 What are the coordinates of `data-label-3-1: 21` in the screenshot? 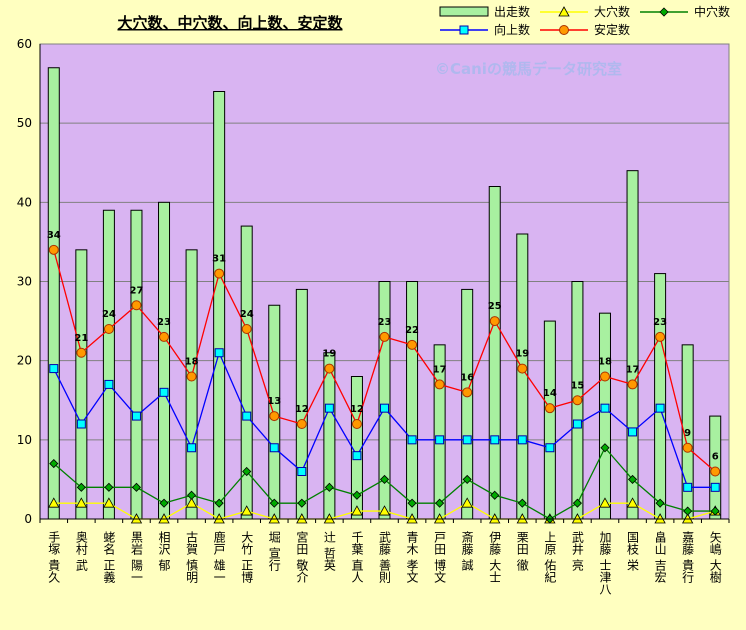 It's located at (81, 338).